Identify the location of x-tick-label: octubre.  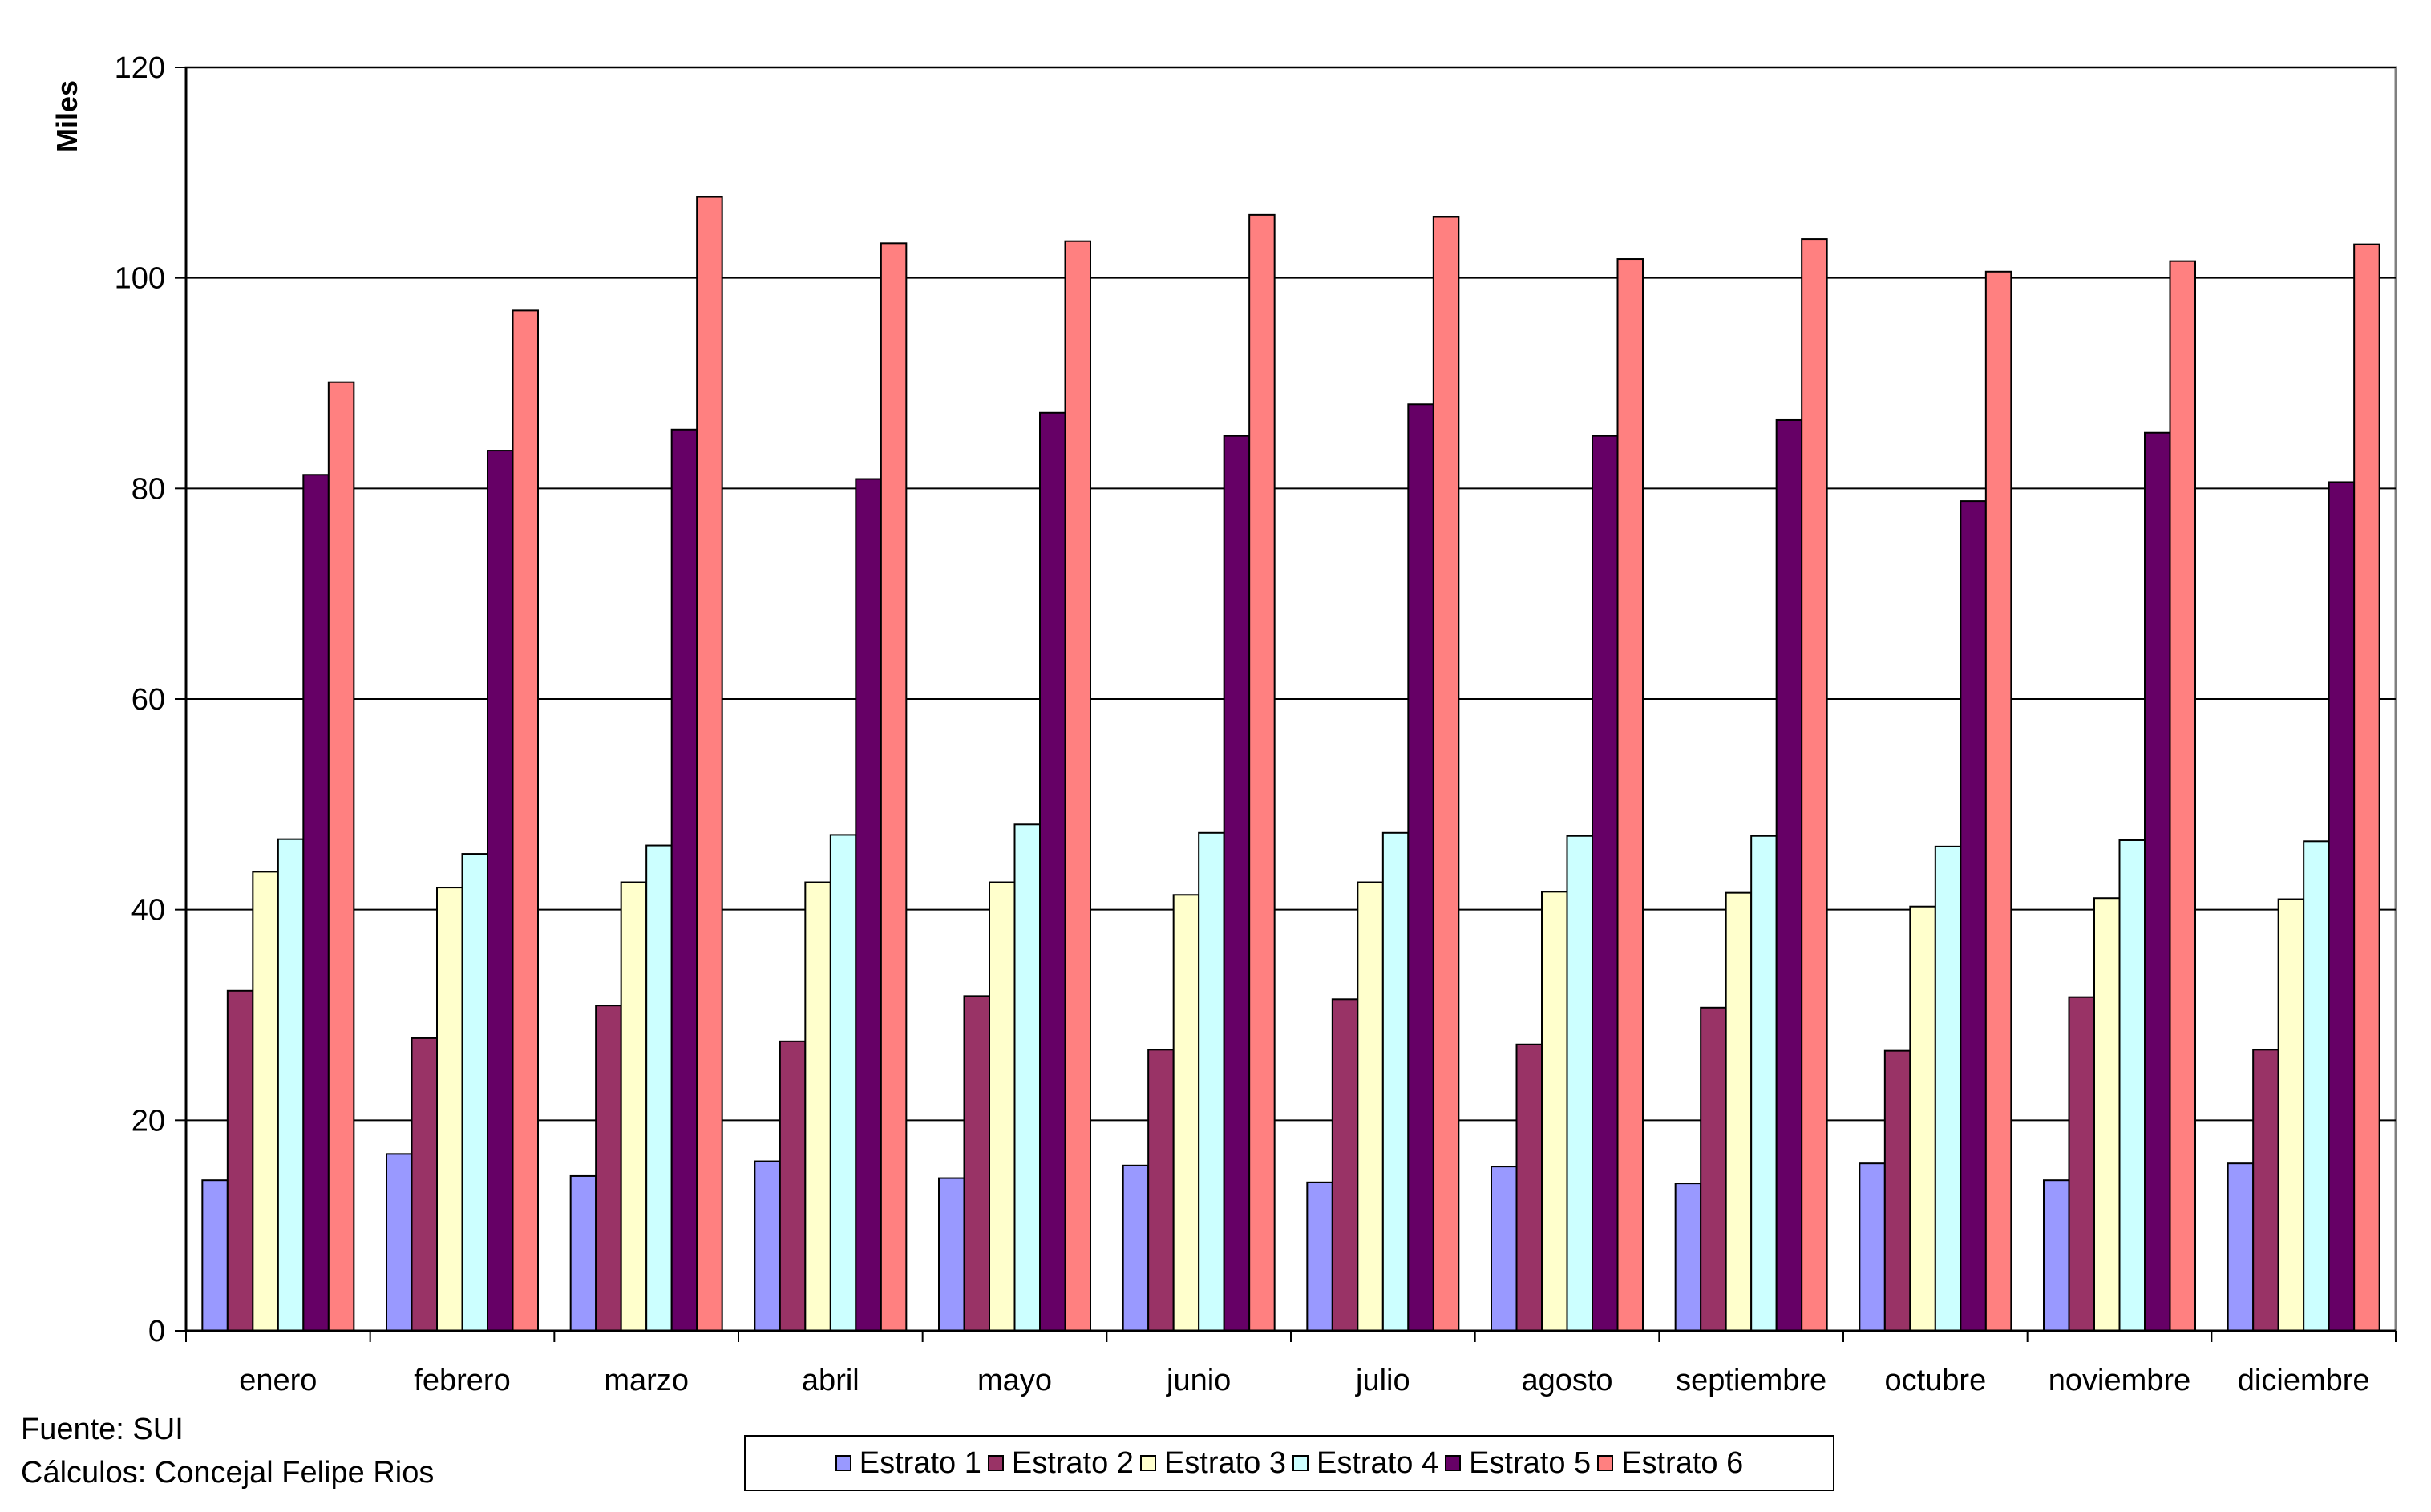
(1935, 1380).